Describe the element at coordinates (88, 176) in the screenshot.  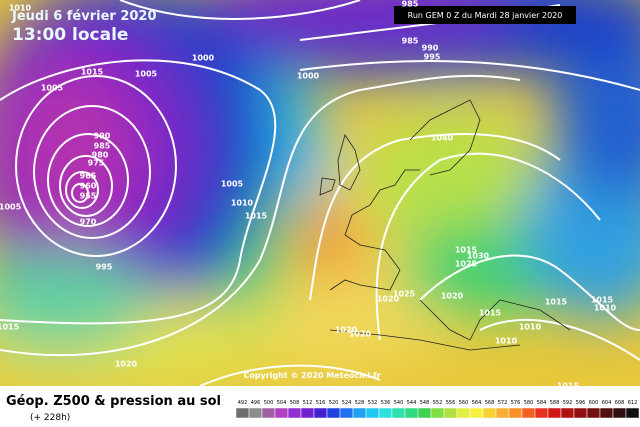
I see `isobar-label: 965` at that location.